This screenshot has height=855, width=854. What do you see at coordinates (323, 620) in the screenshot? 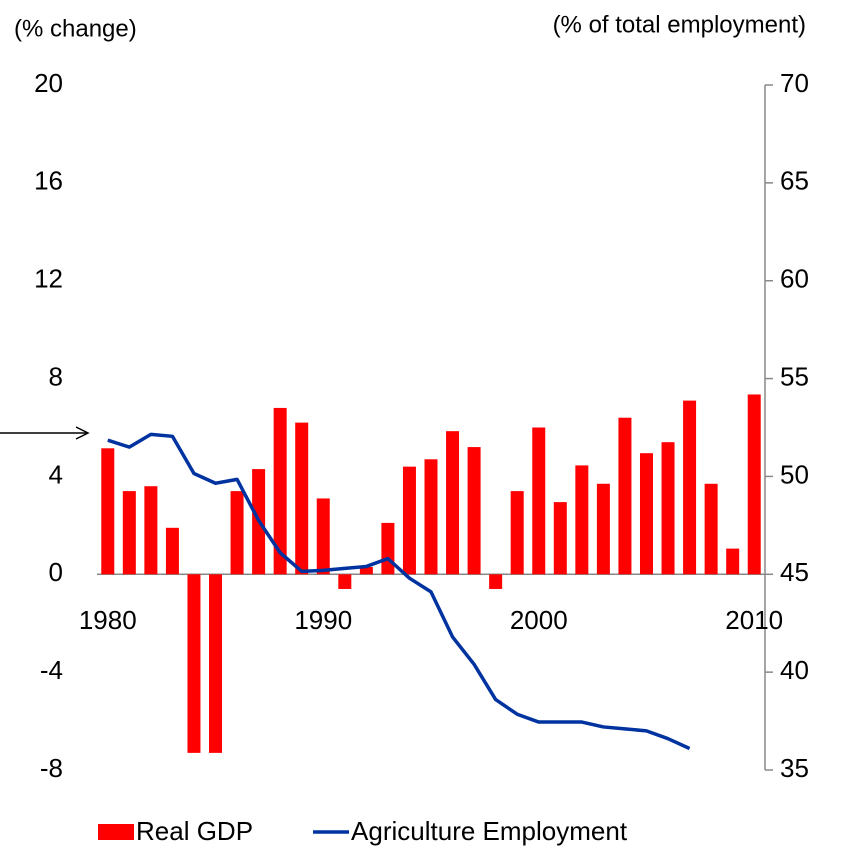
I see `x-tick-label: 1990` at bounding box center [323, 620].